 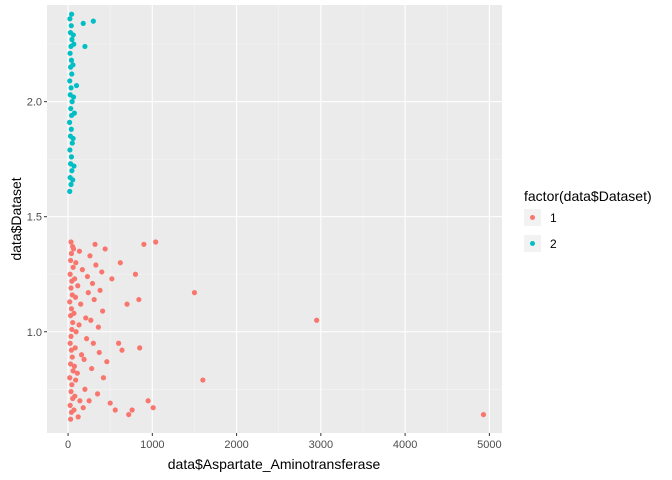 What do you see at coordinates (34, 333) in the screenshot?
I see `y-tick-label: 1.0` at bounding box center [34, 333].